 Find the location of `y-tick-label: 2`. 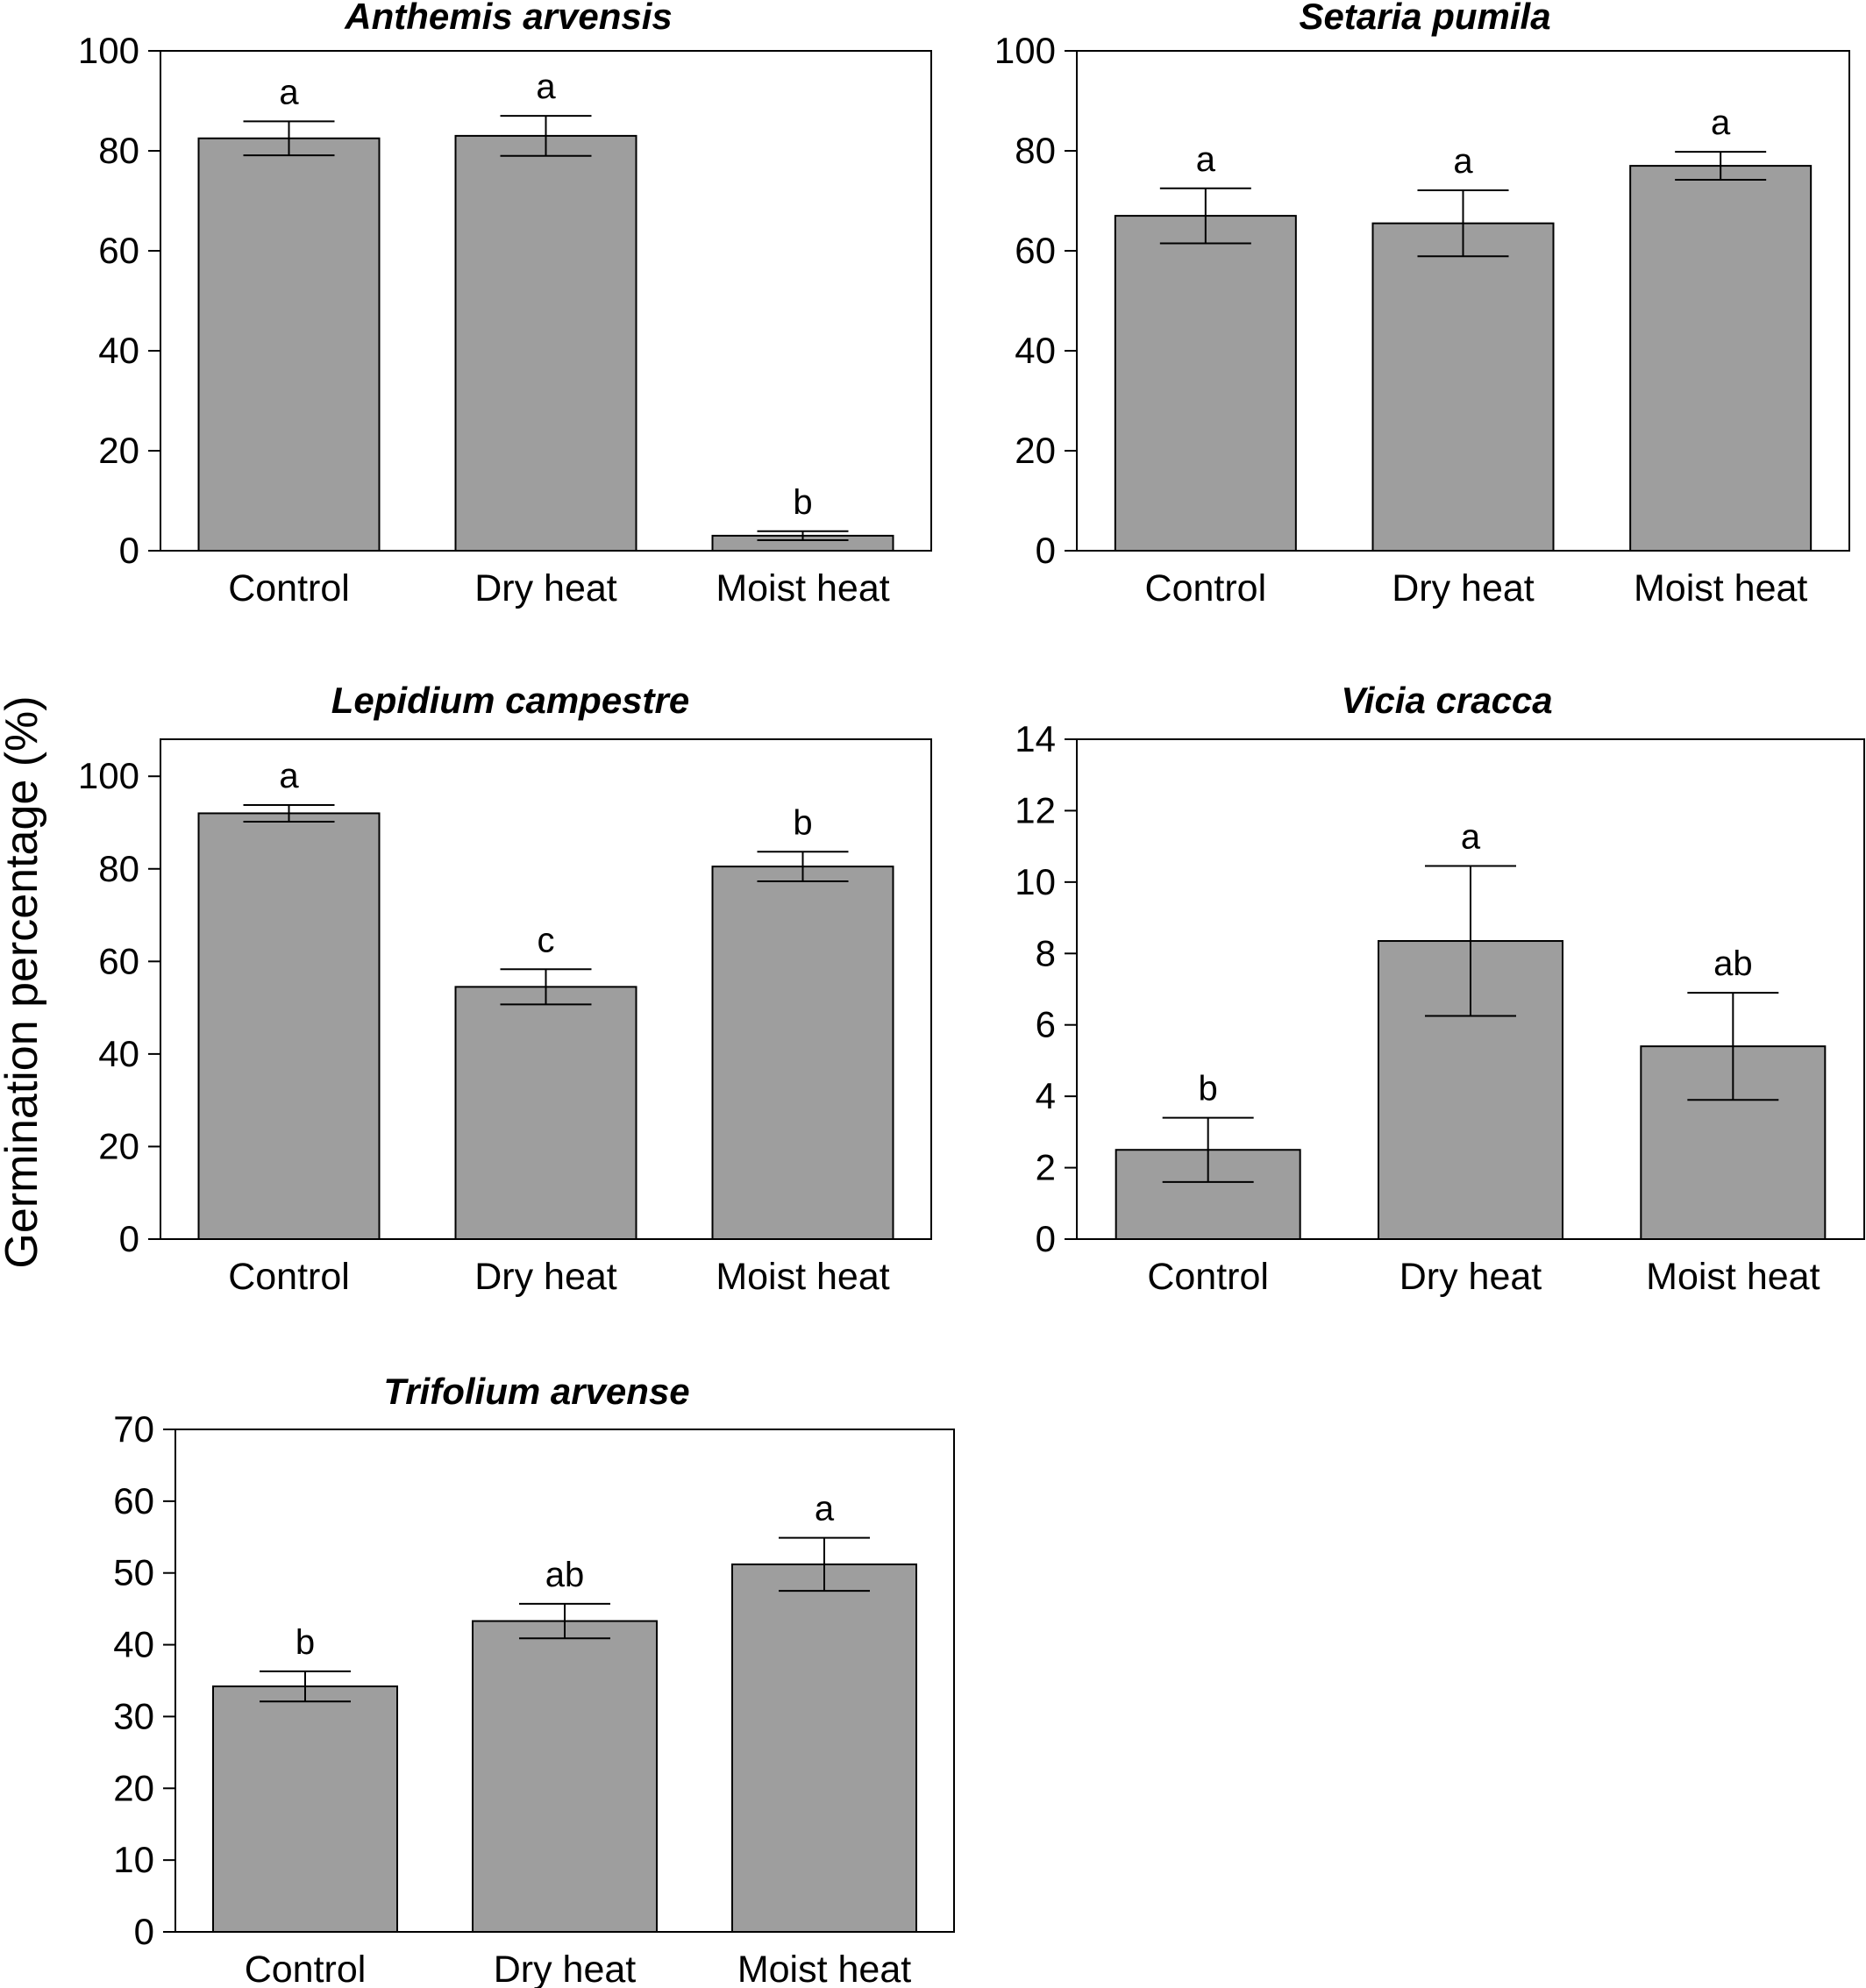

y-tick-label: 2 is located at coordinates (1046, 1167).